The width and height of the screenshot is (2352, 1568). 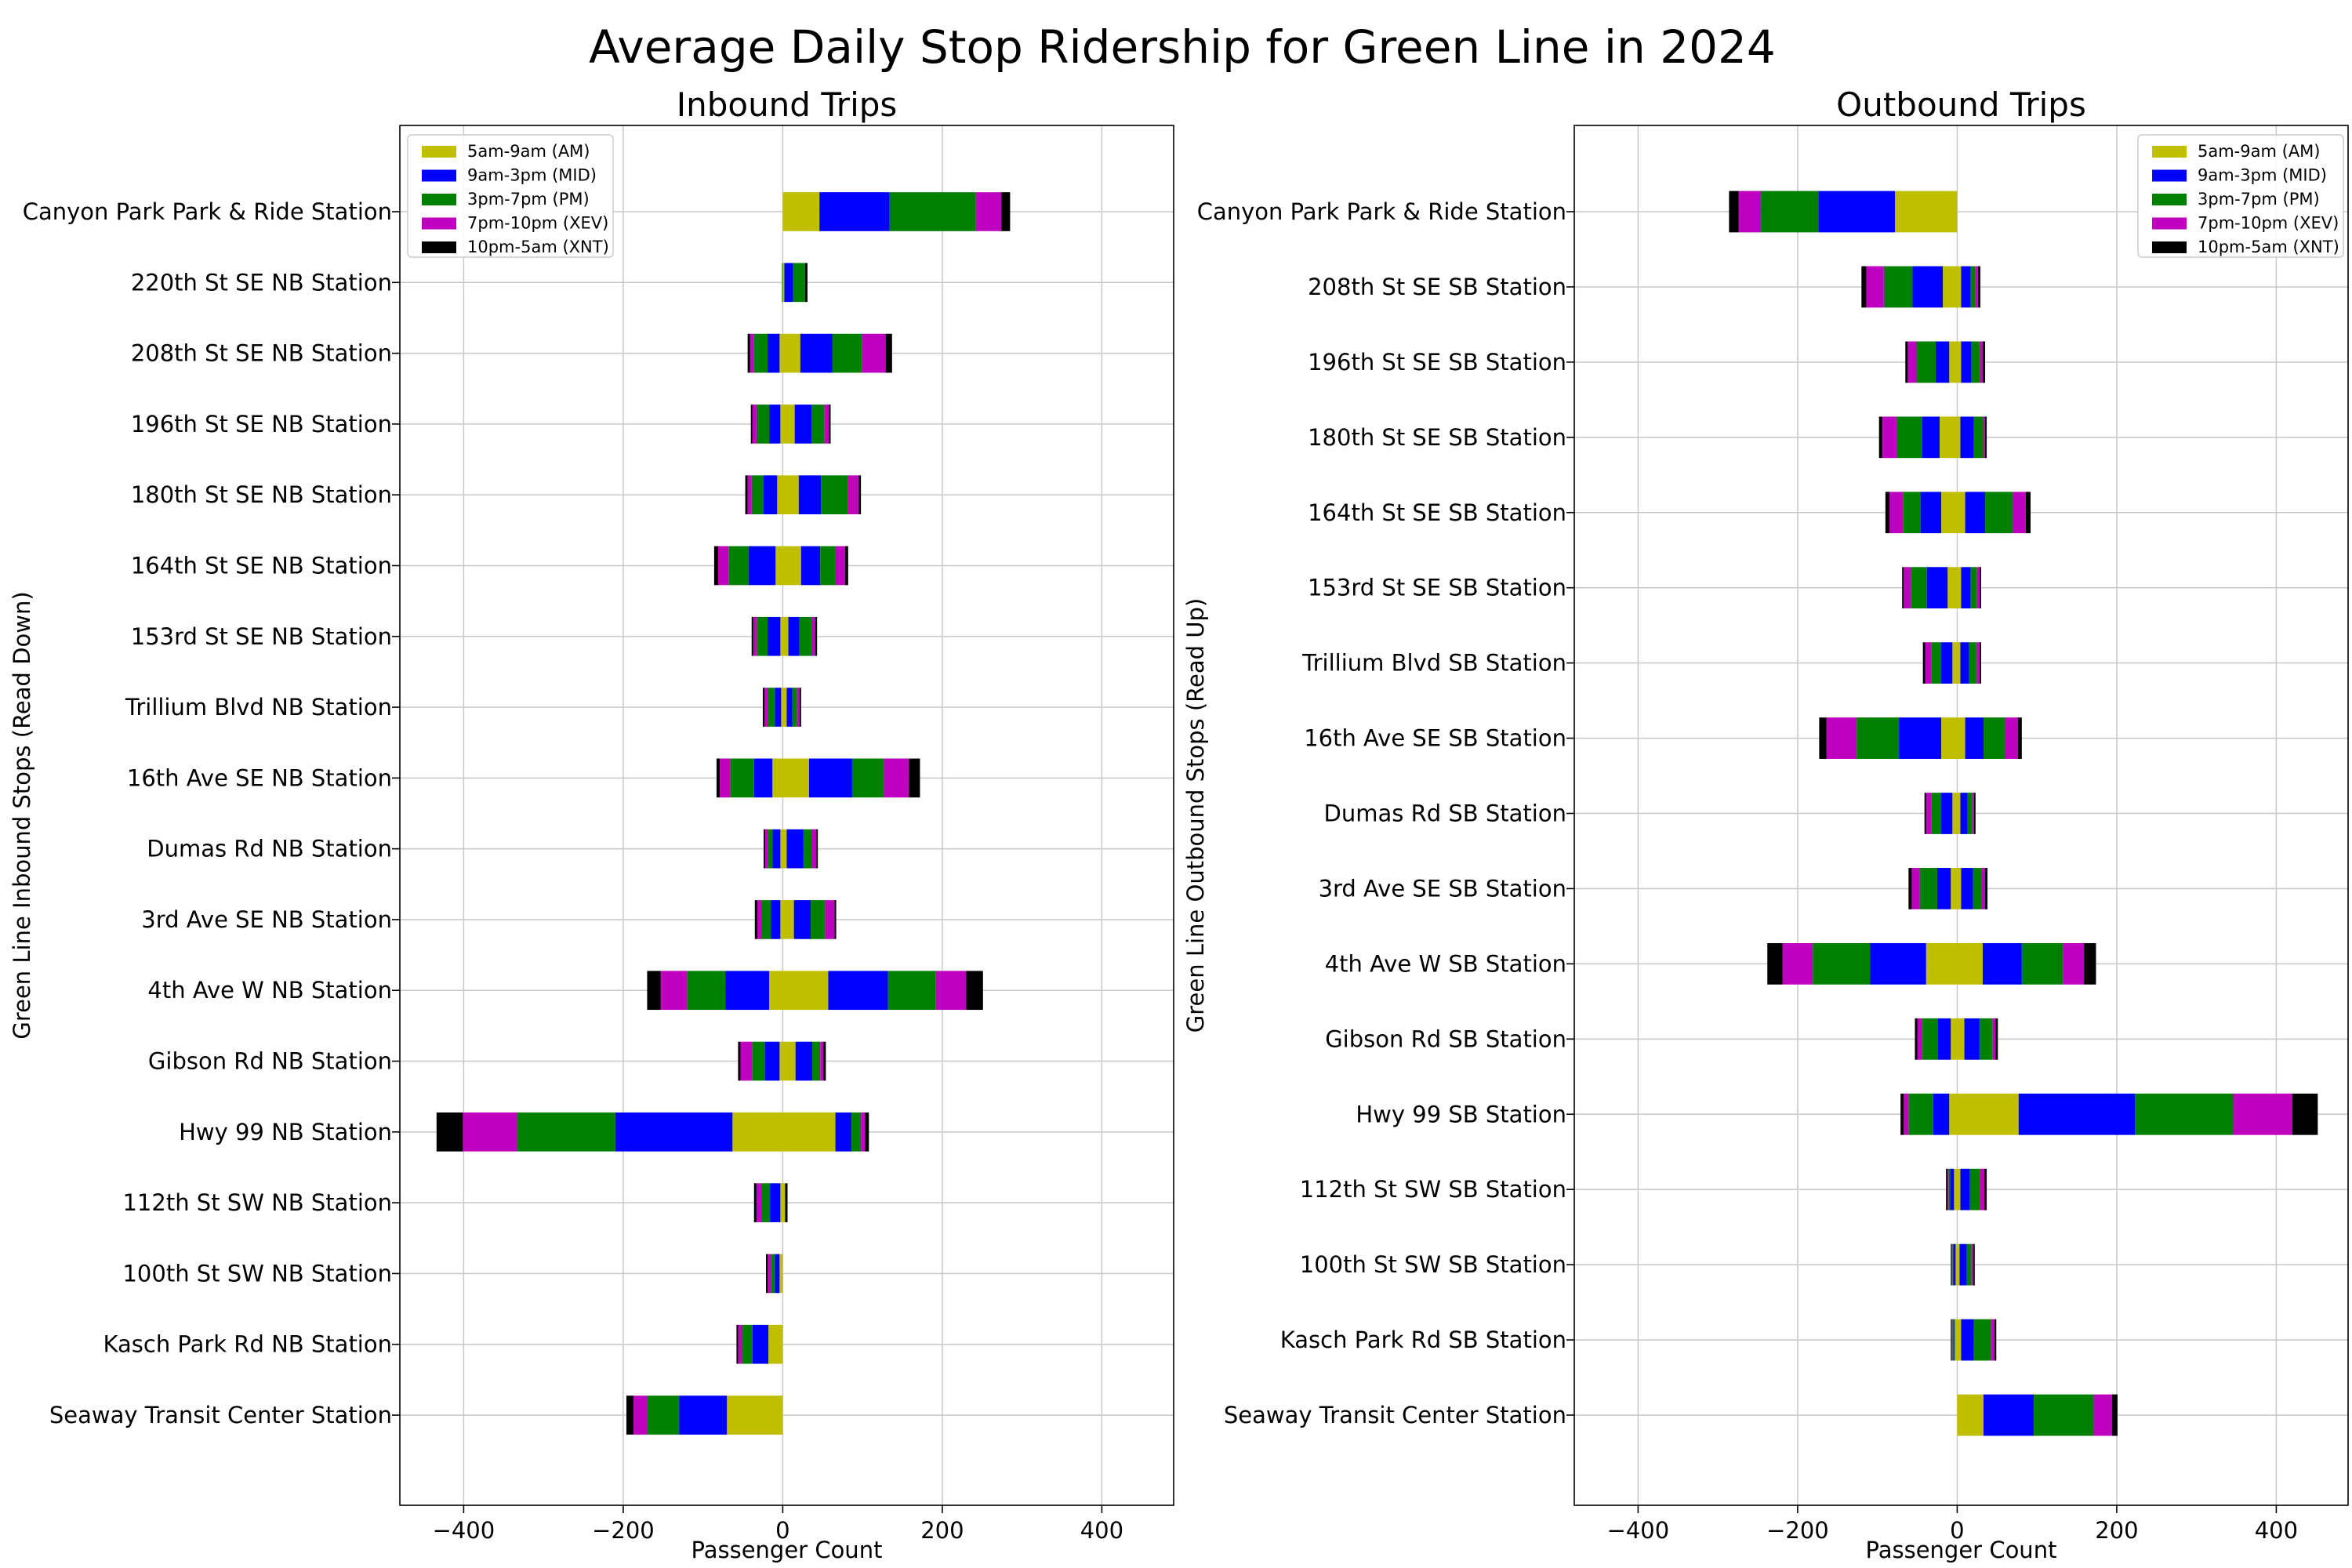 I want to click on chart-title: Inbound Trips, so click(x=787, y=104).